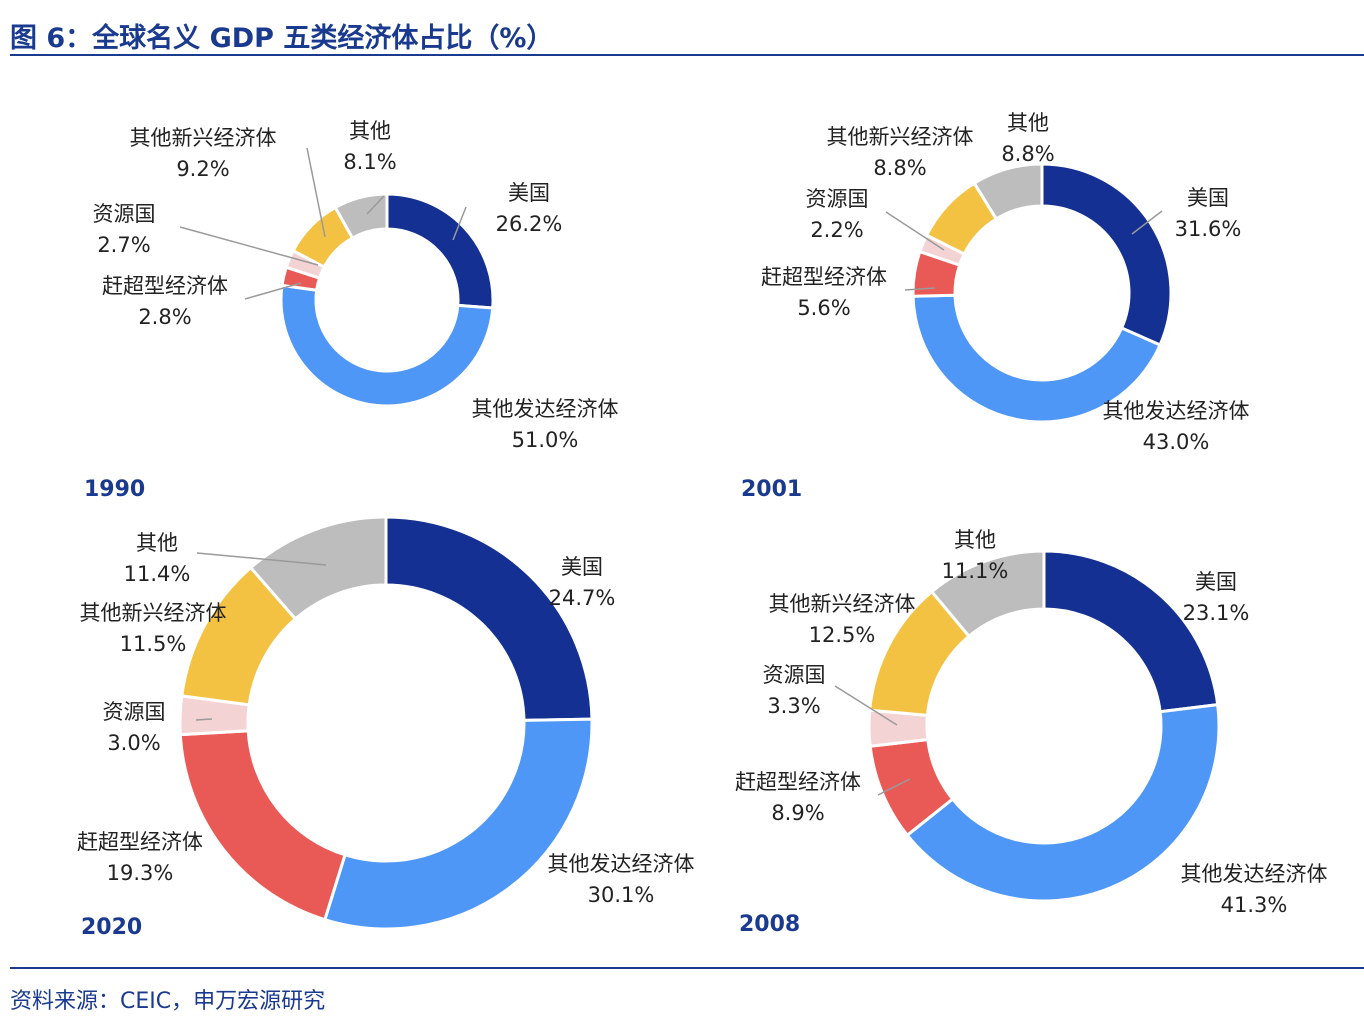  Describe the element at coordinates (375, 205) in the screenshot. I see `leader-line-1990-other` at that location.